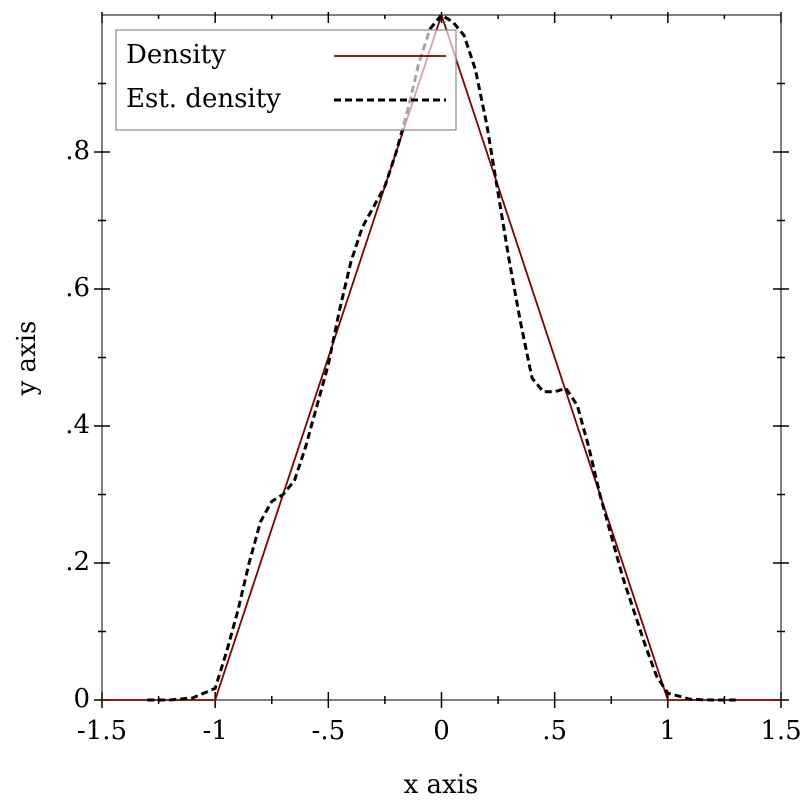 This screenshot has height=812, width=812. Describe the element at coordinates (203, 99) in the screenshot. I see `legend-label: Est. density` at that location.